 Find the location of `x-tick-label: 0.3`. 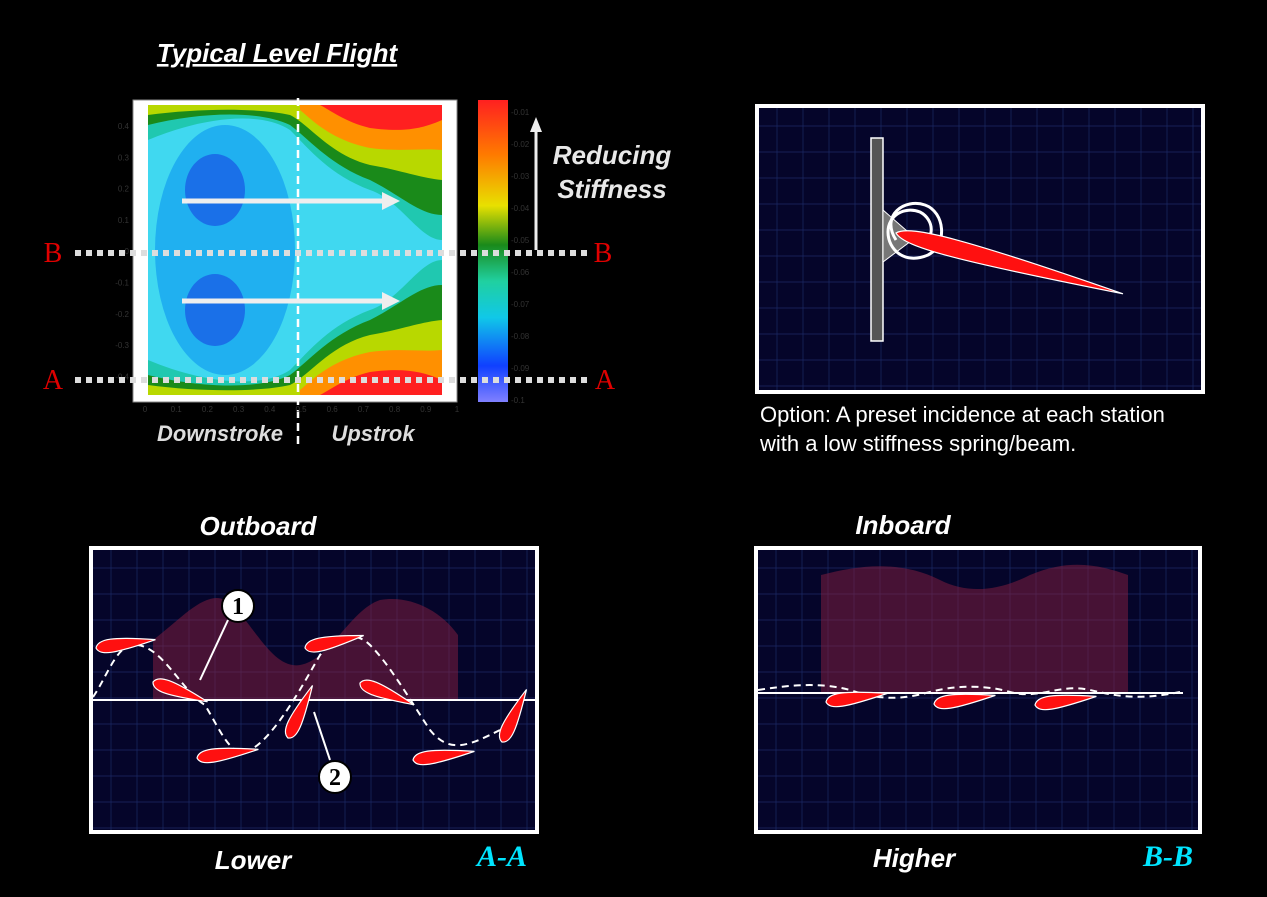

x-tick-label: 0.3 is located at coordinates (239, 409).